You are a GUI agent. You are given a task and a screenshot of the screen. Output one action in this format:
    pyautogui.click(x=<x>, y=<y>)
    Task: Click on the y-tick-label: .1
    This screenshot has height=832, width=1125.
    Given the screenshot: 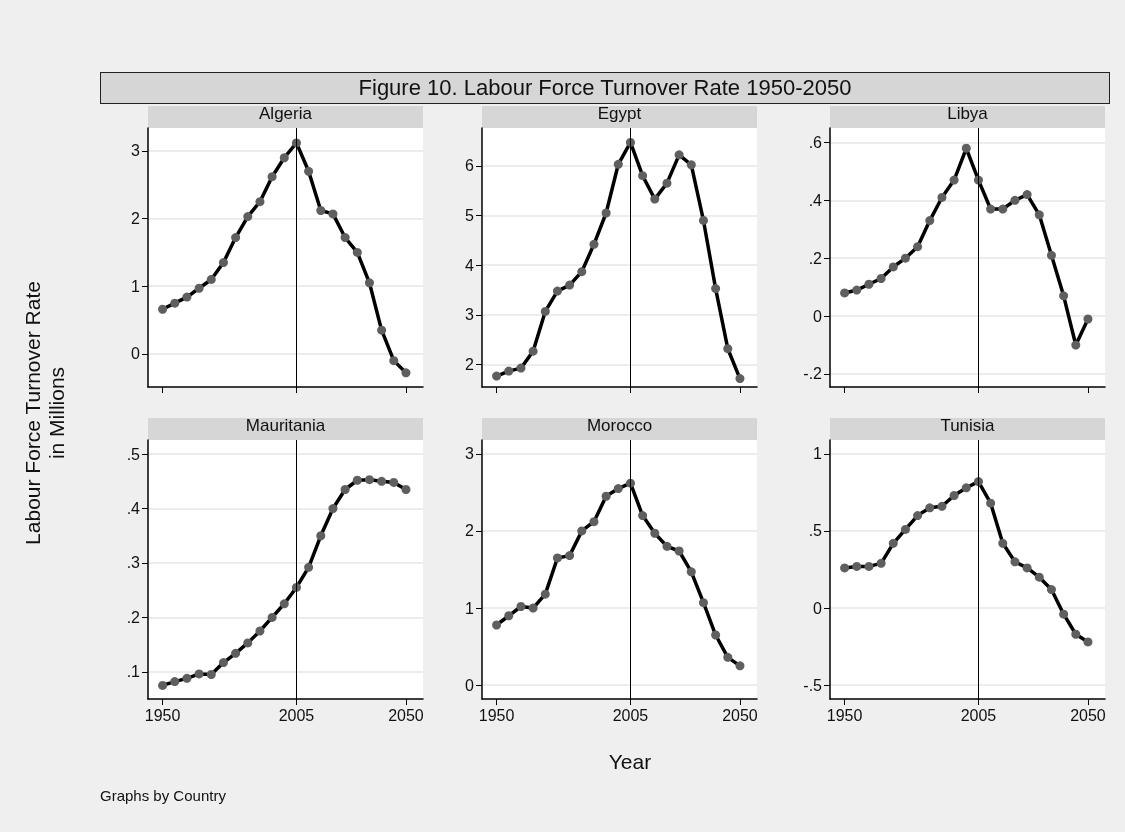 What is the action you would take?
    pyautogui.click(x=133, y=672)
    